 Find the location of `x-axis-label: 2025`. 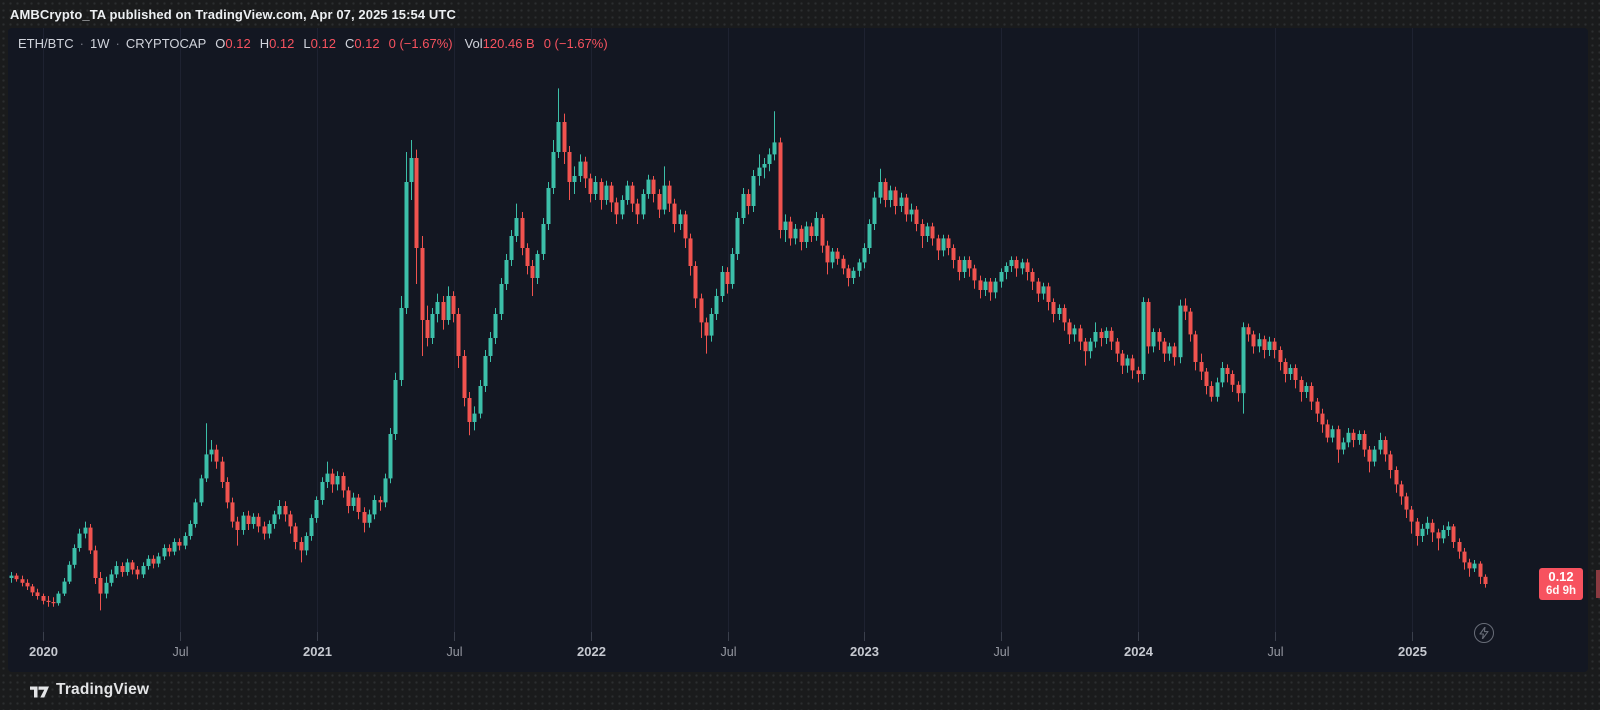

x-axis-label: 2025 is located at coordinates (1412, 651).